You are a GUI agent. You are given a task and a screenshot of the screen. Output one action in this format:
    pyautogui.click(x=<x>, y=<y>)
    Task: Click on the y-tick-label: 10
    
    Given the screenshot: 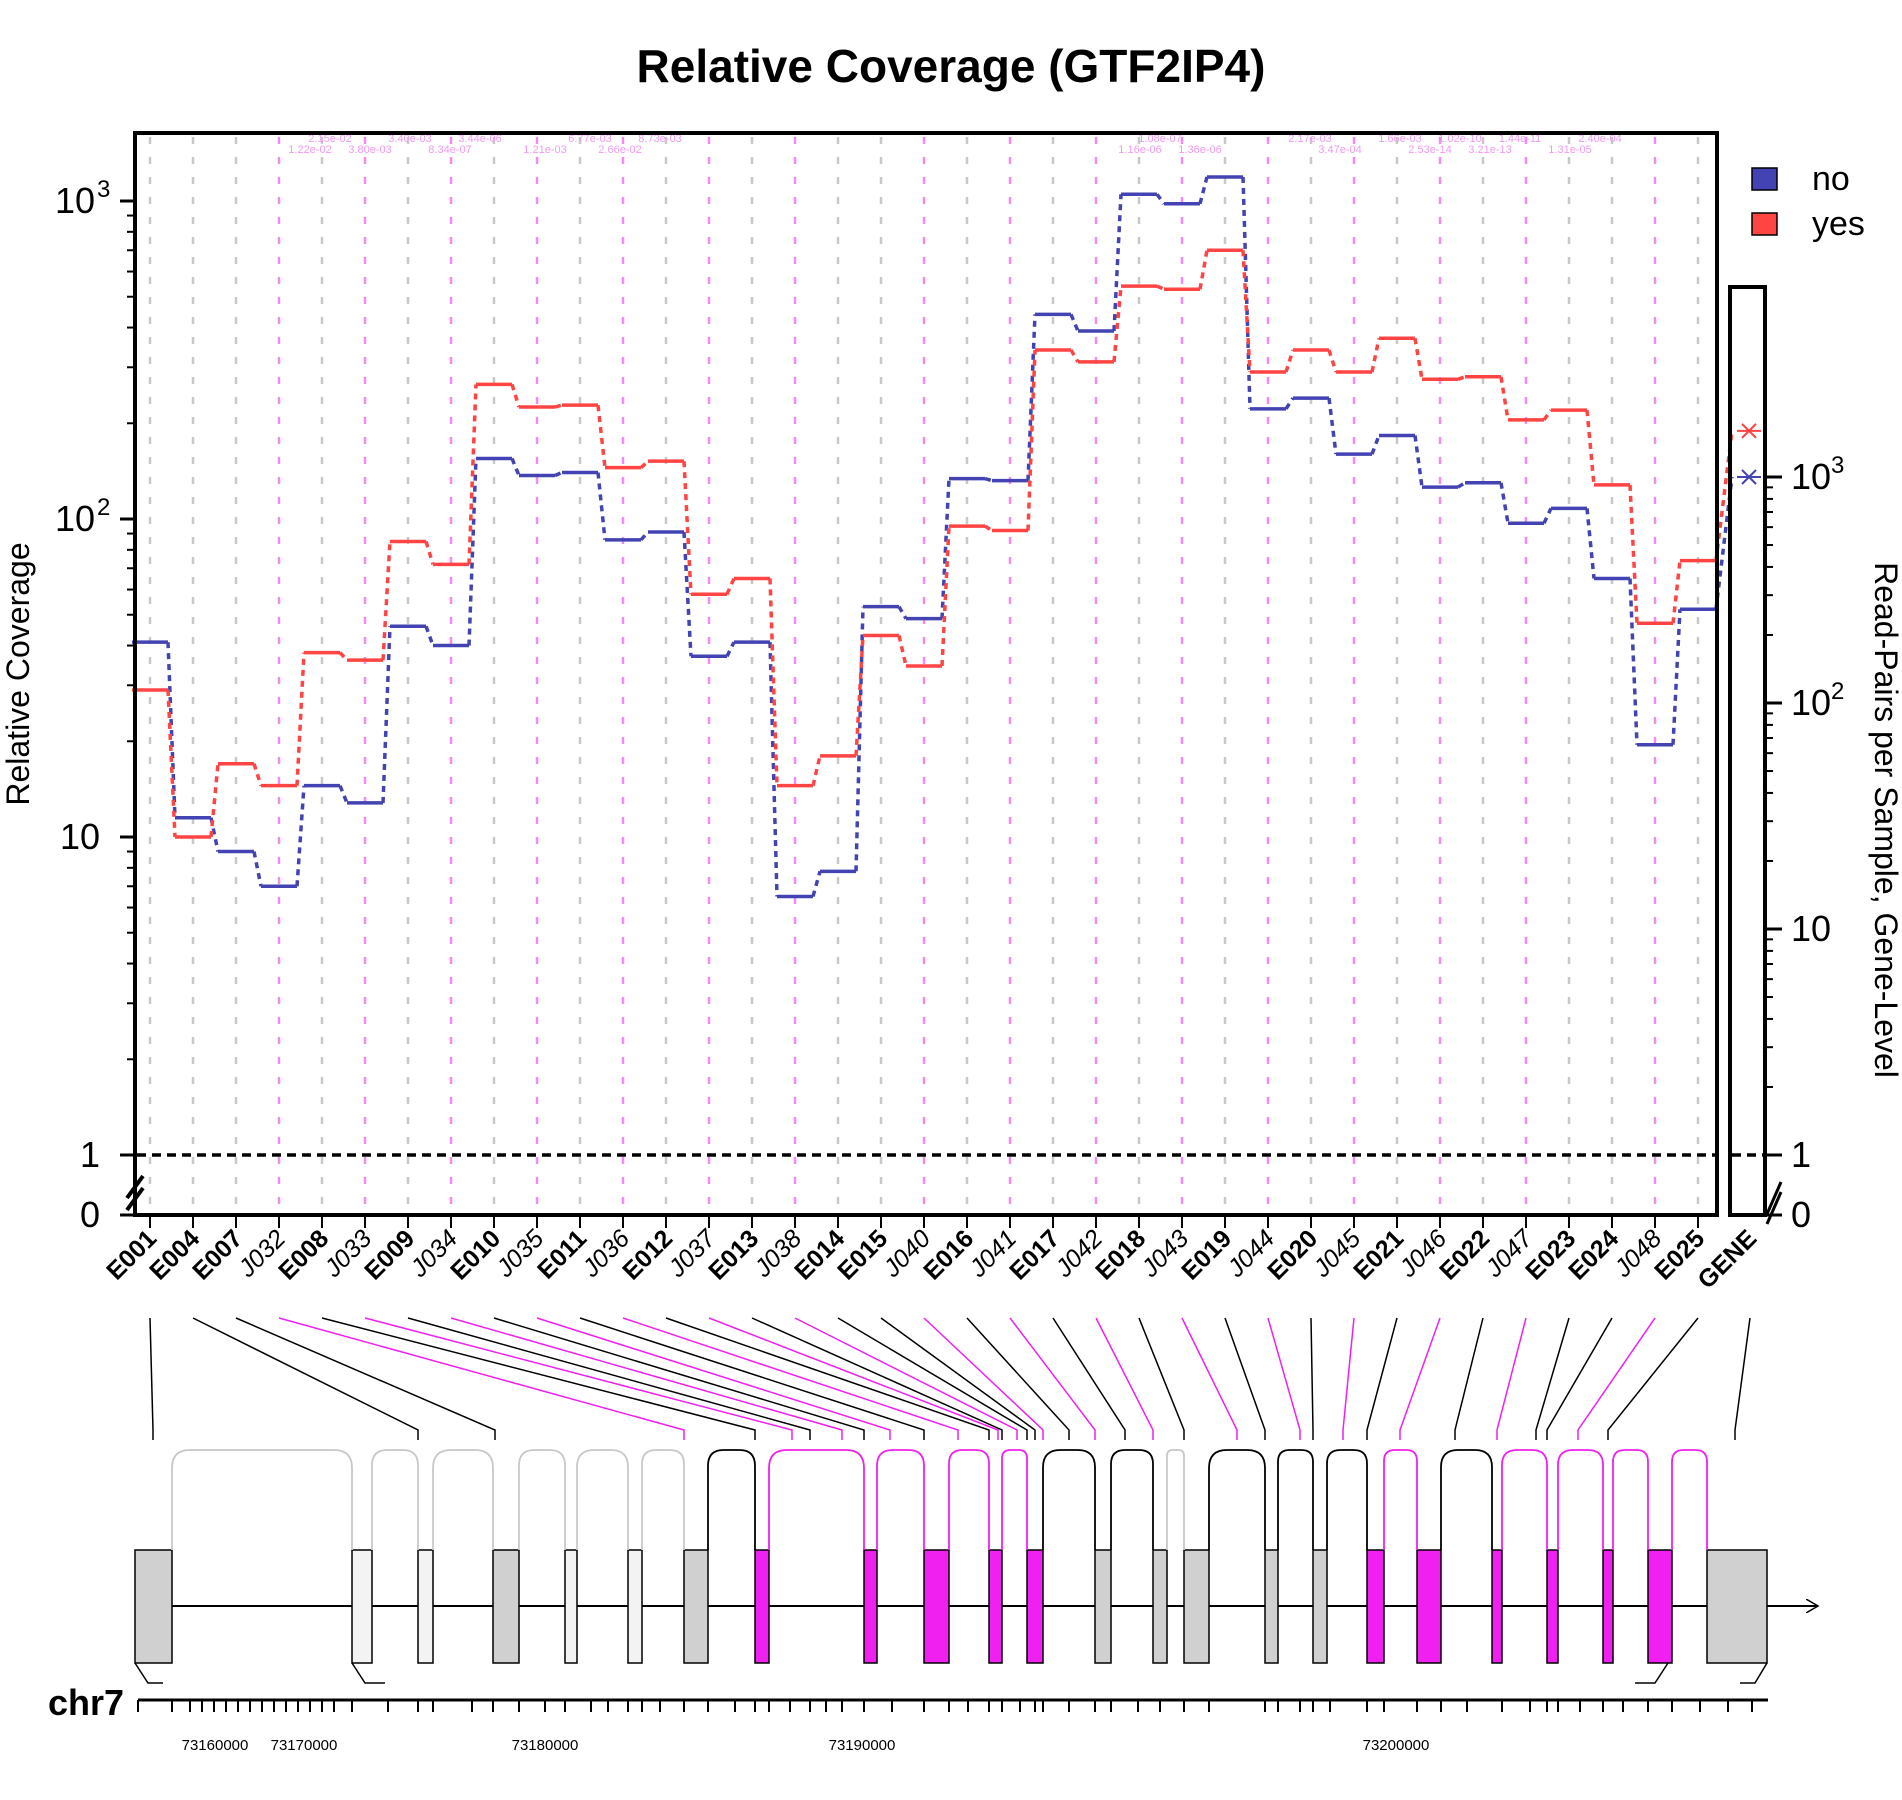 What is the action you would take?
    pyautogui.click(x=80, y=836)
    